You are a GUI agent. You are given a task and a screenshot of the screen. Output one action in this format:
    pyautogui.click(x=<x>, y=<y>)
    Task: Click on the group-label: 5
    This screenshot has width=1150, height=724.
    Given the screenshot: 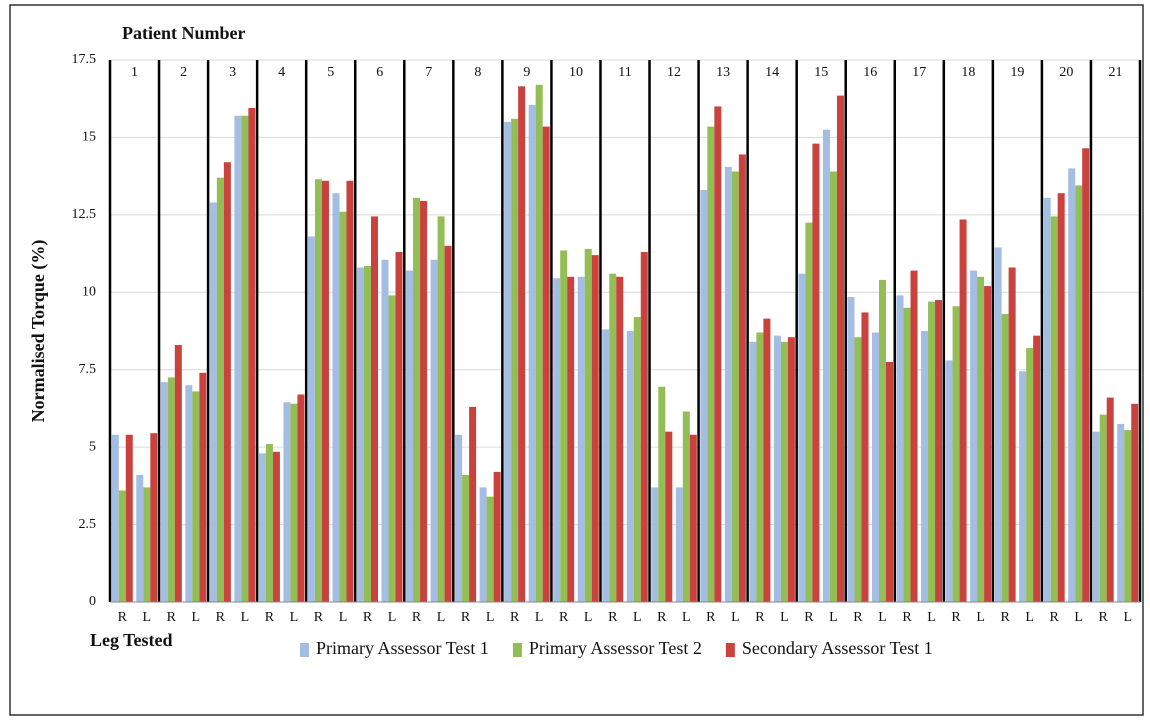 What is the action you would take?
    pyautogui.click(x=330, y=72)
    